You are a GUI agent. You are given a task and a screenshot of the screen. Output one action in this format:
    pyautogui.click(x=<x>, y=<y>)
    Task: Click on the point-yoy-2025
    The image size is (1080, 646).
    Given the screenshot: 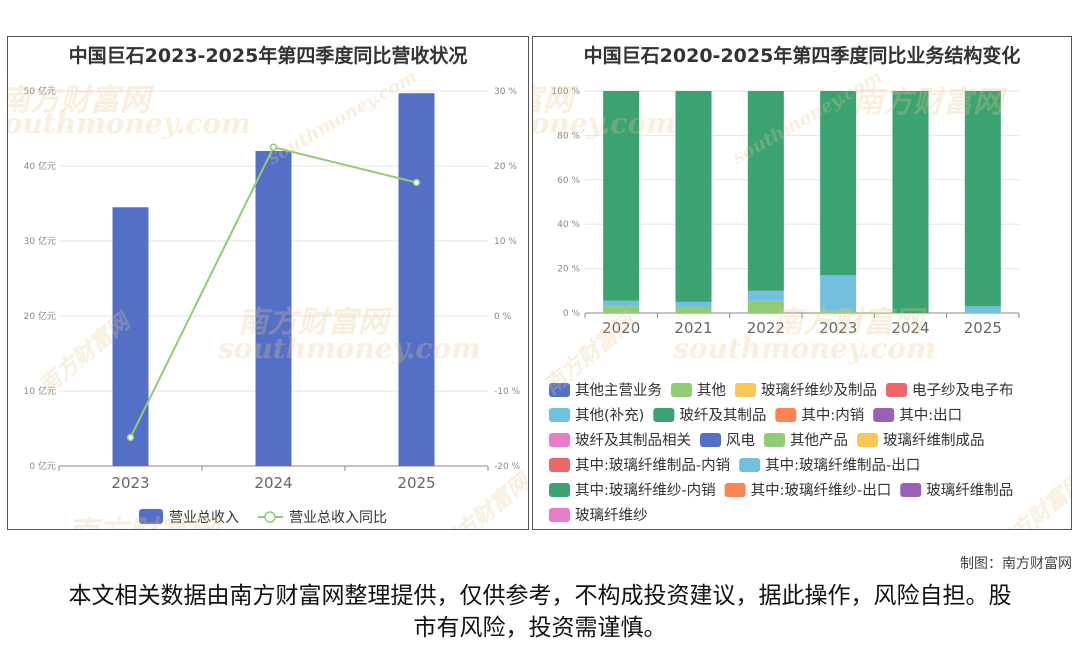 What is the action you would take?
    pyautogui.click(x=416, y=182)
    